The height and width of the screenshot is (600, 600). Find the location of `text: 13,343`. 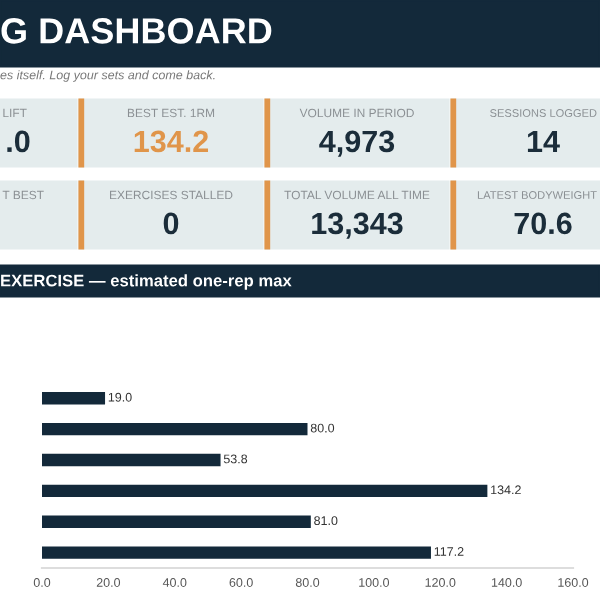

text: 13,343 is located at coordinates (357, 225).